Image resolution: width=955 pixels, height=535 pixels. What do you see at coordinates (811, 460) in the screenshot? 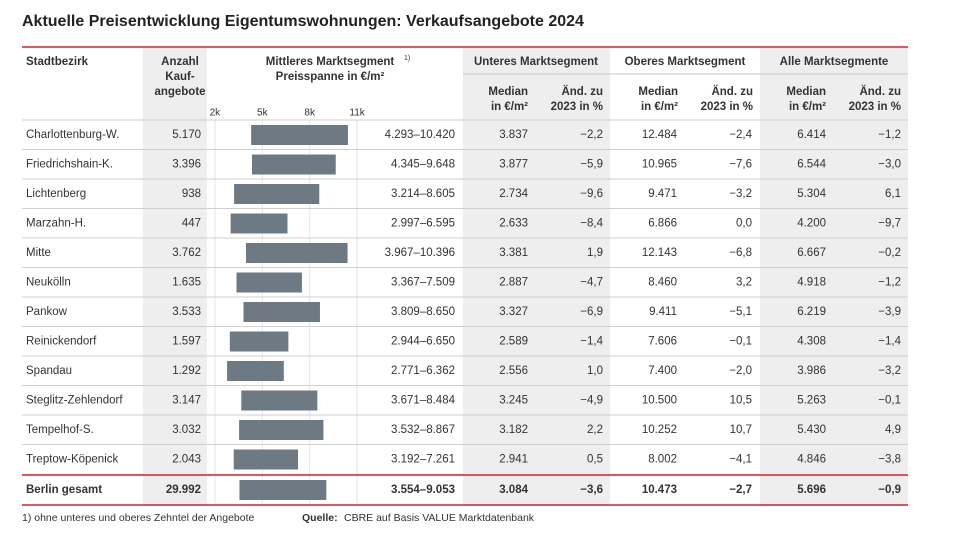
I see `cell-all-median: 4.846` at bounding box center [811, 460].